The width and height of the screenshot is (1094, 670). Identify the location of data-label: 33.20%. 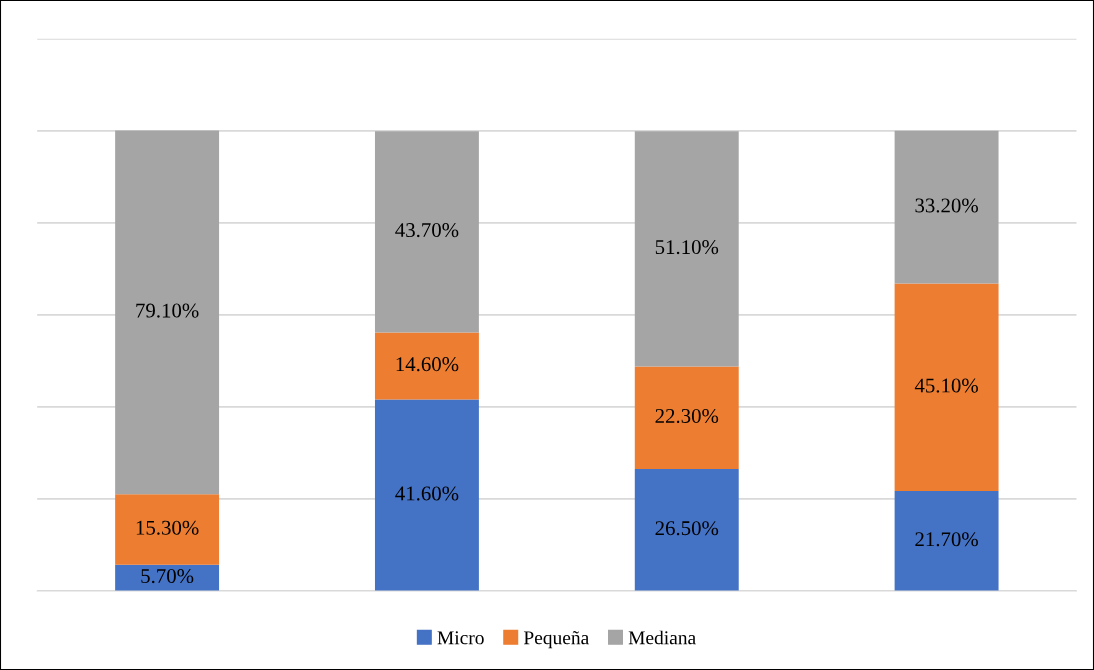
(946, 205).